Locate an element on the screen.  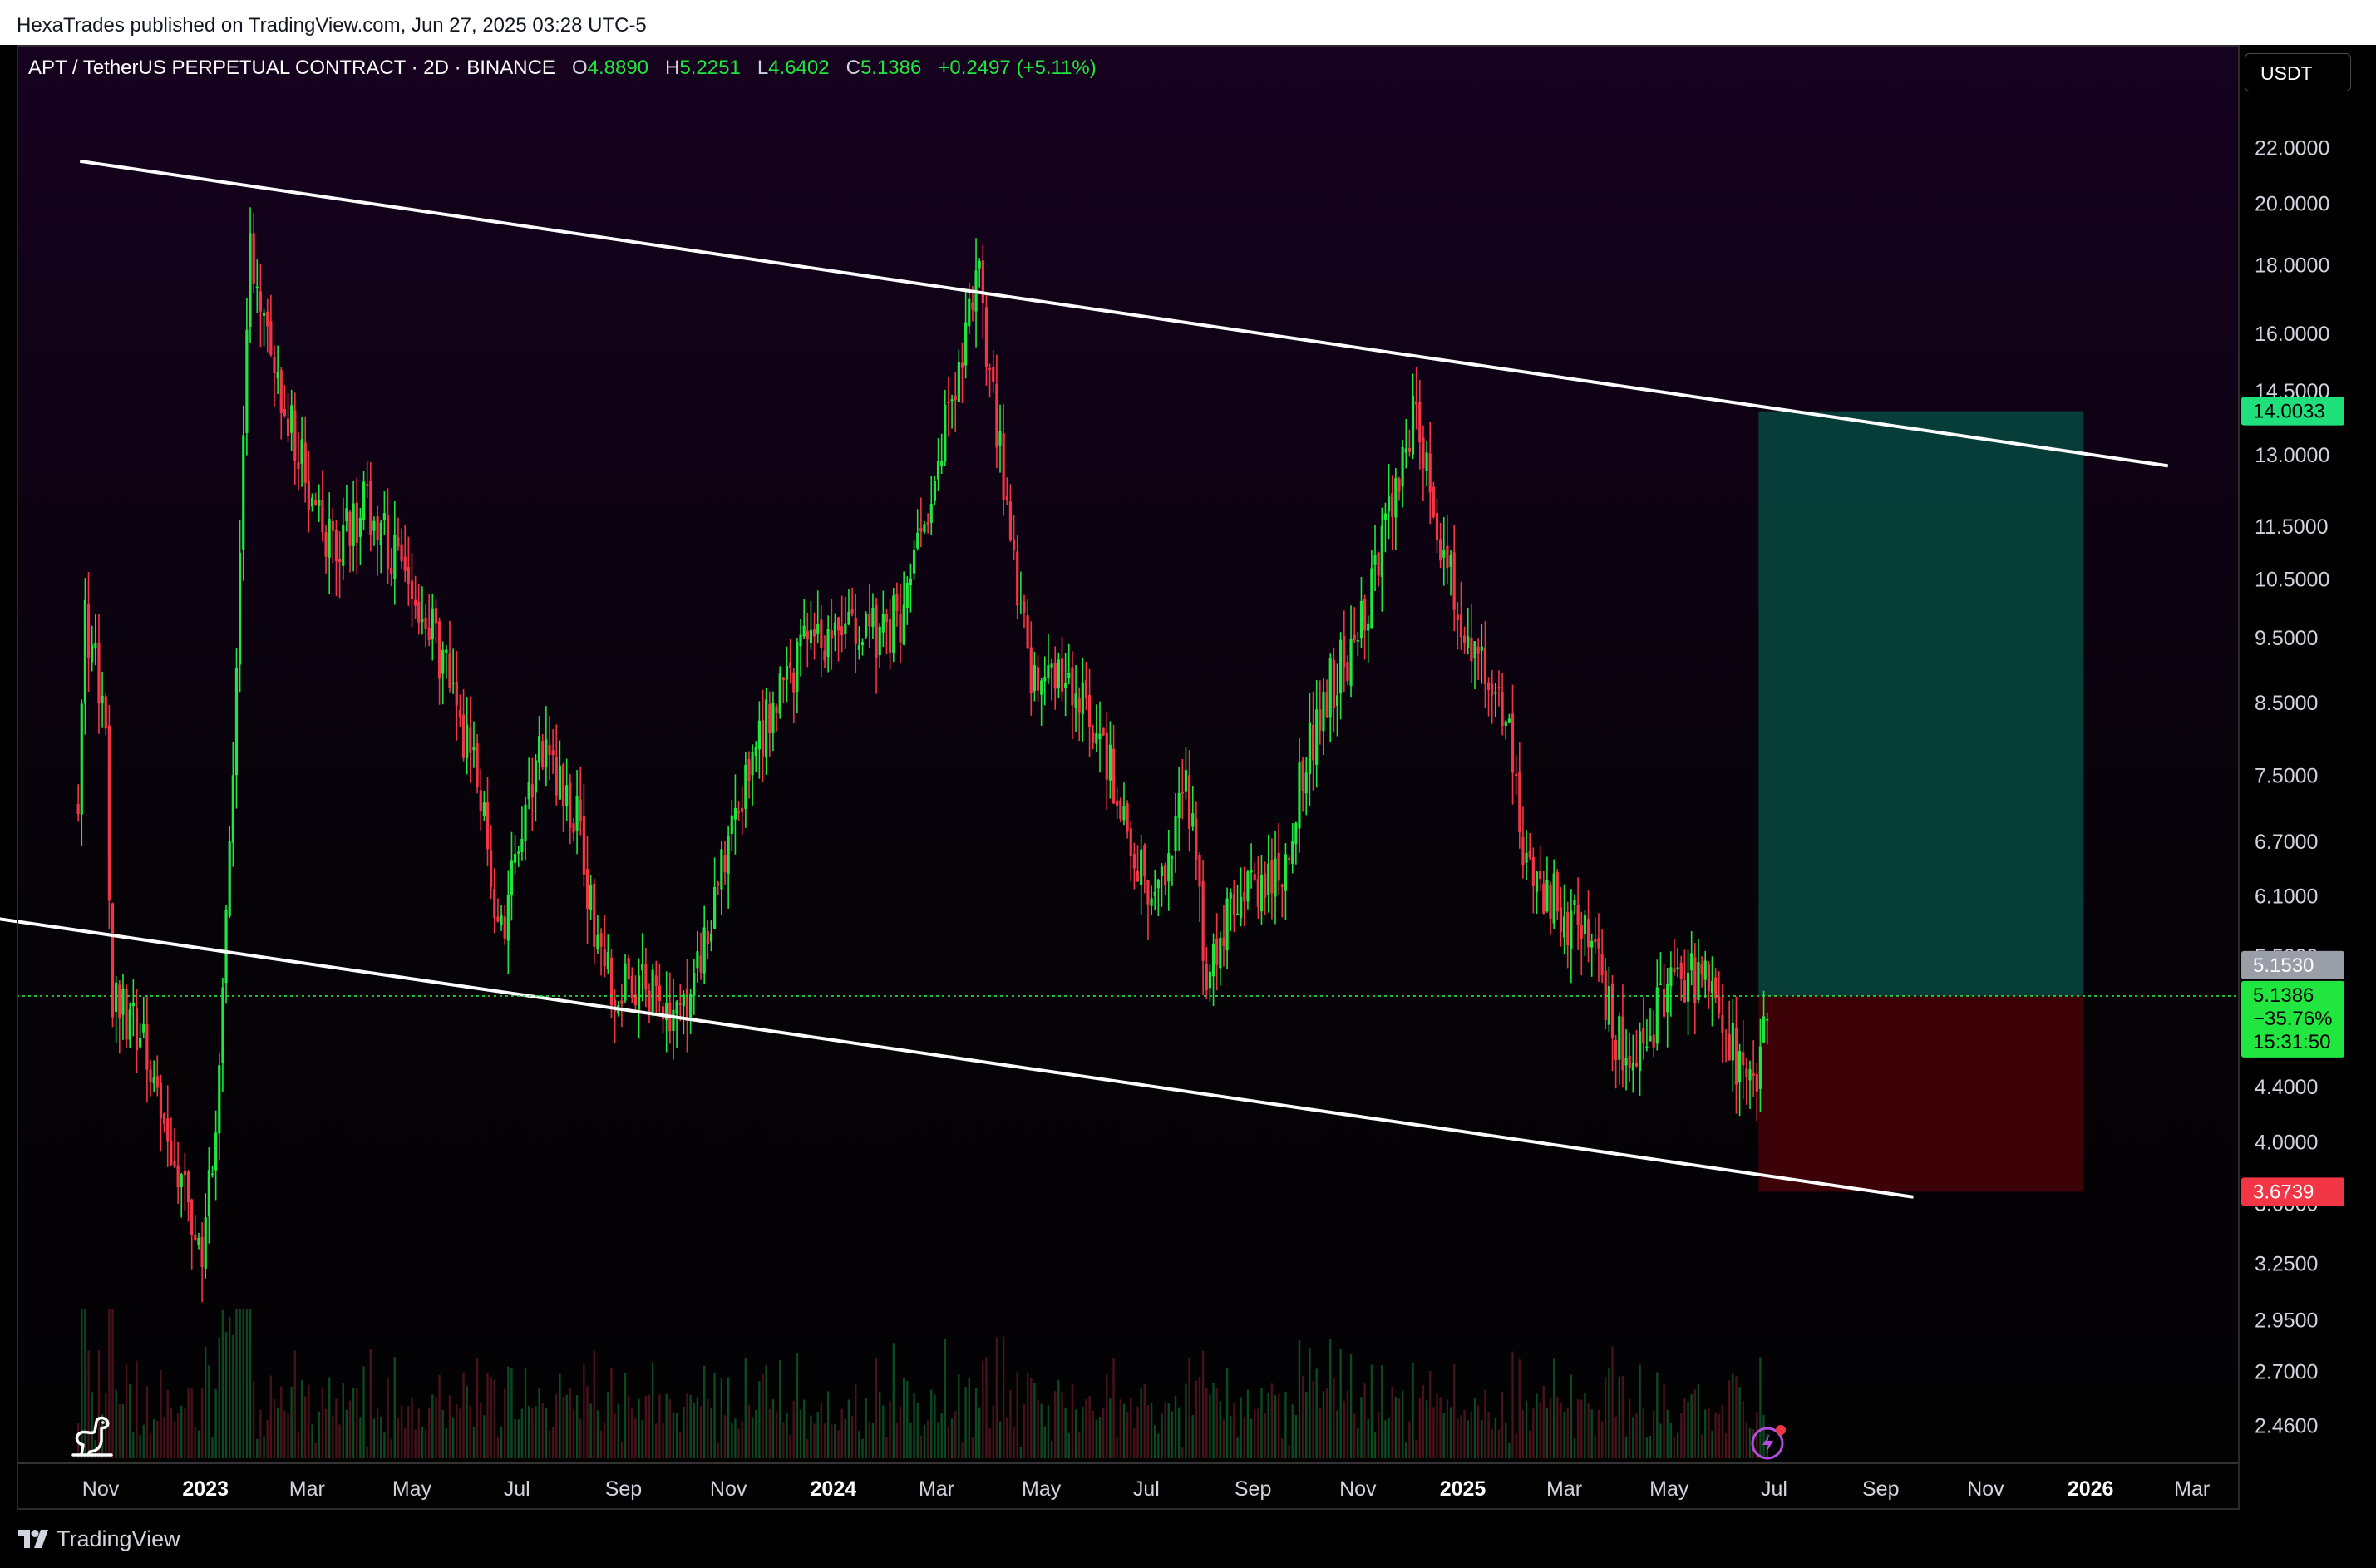
currency-button: USDT is located at coordinates (2298, 72).